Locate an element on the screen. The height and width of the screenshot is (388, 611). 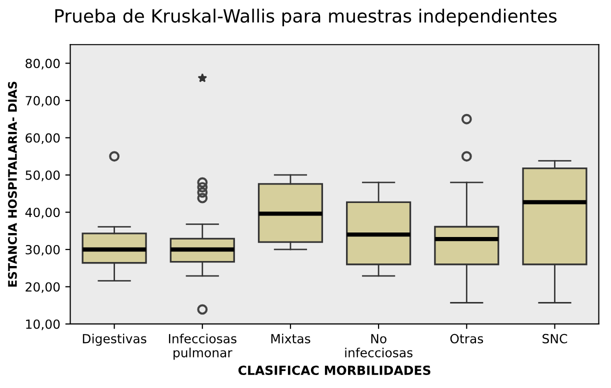
y-tick-label: 60,00 is located at coordinates (43, 138).